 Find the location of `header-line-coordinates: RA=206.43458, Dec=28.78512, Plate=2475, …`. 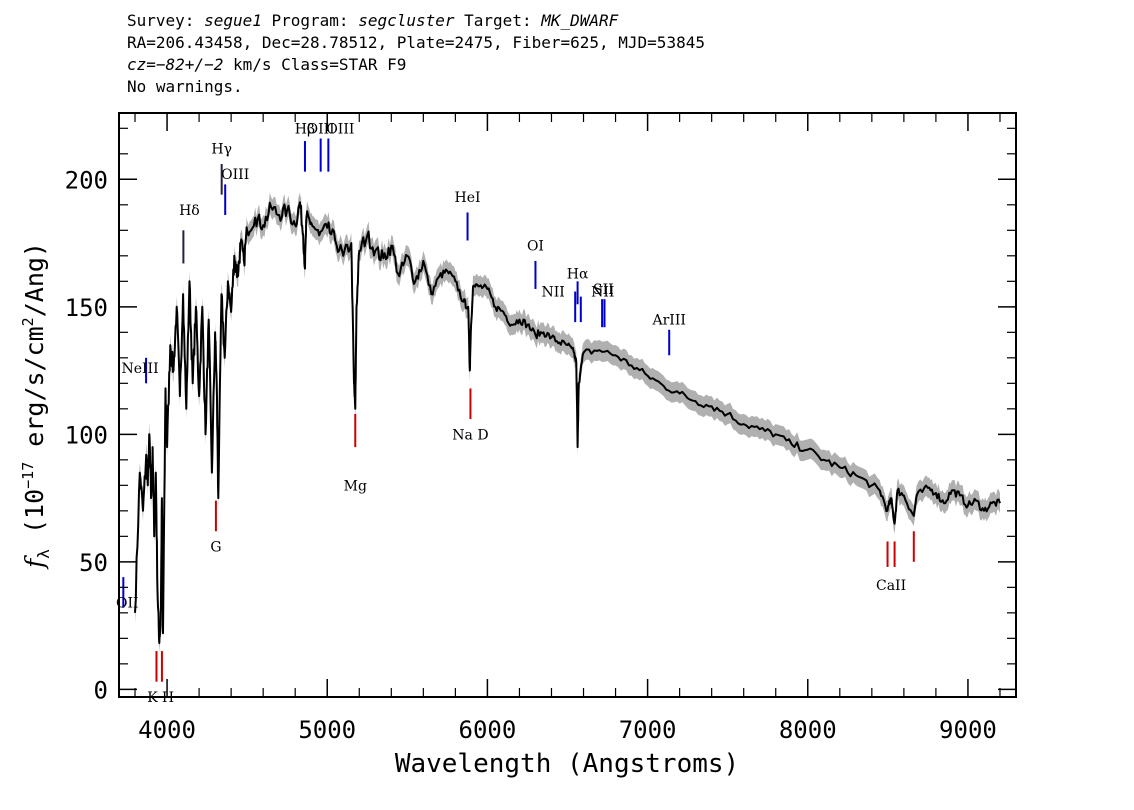

header-line-coordinates: RA=206.43458, Dec=28.78512, Plate=2475, … is located at coordinates (416, 42).